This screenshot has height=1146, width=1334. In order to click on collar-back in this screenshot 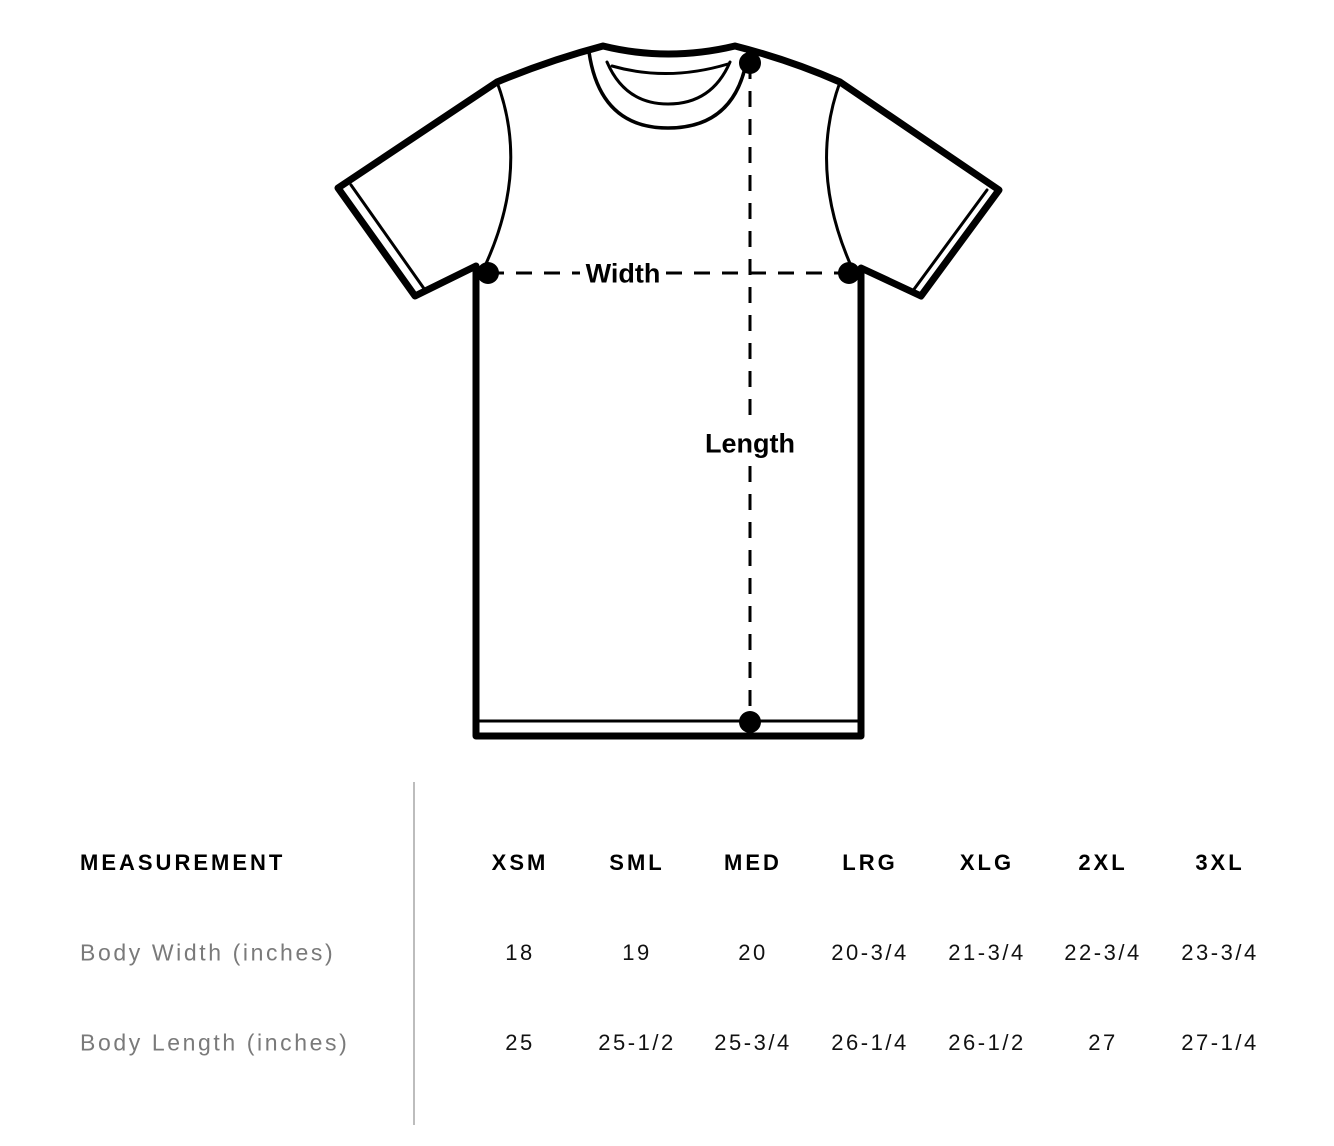, I will do `click(670, 69)`.